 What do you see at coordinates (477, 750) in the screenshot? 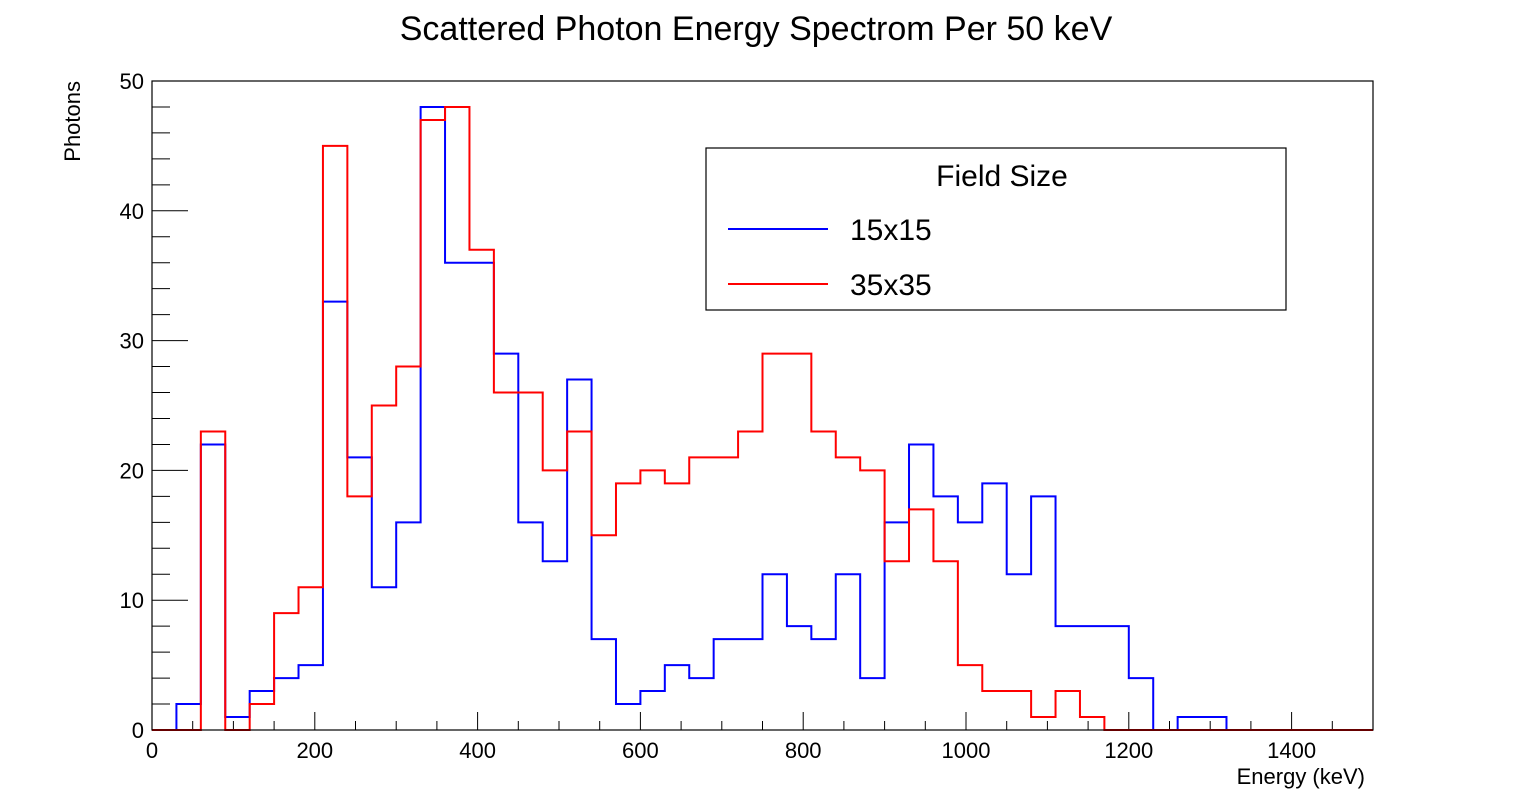
I see `x-tick-label: 400` at bounding box center [477, 750].